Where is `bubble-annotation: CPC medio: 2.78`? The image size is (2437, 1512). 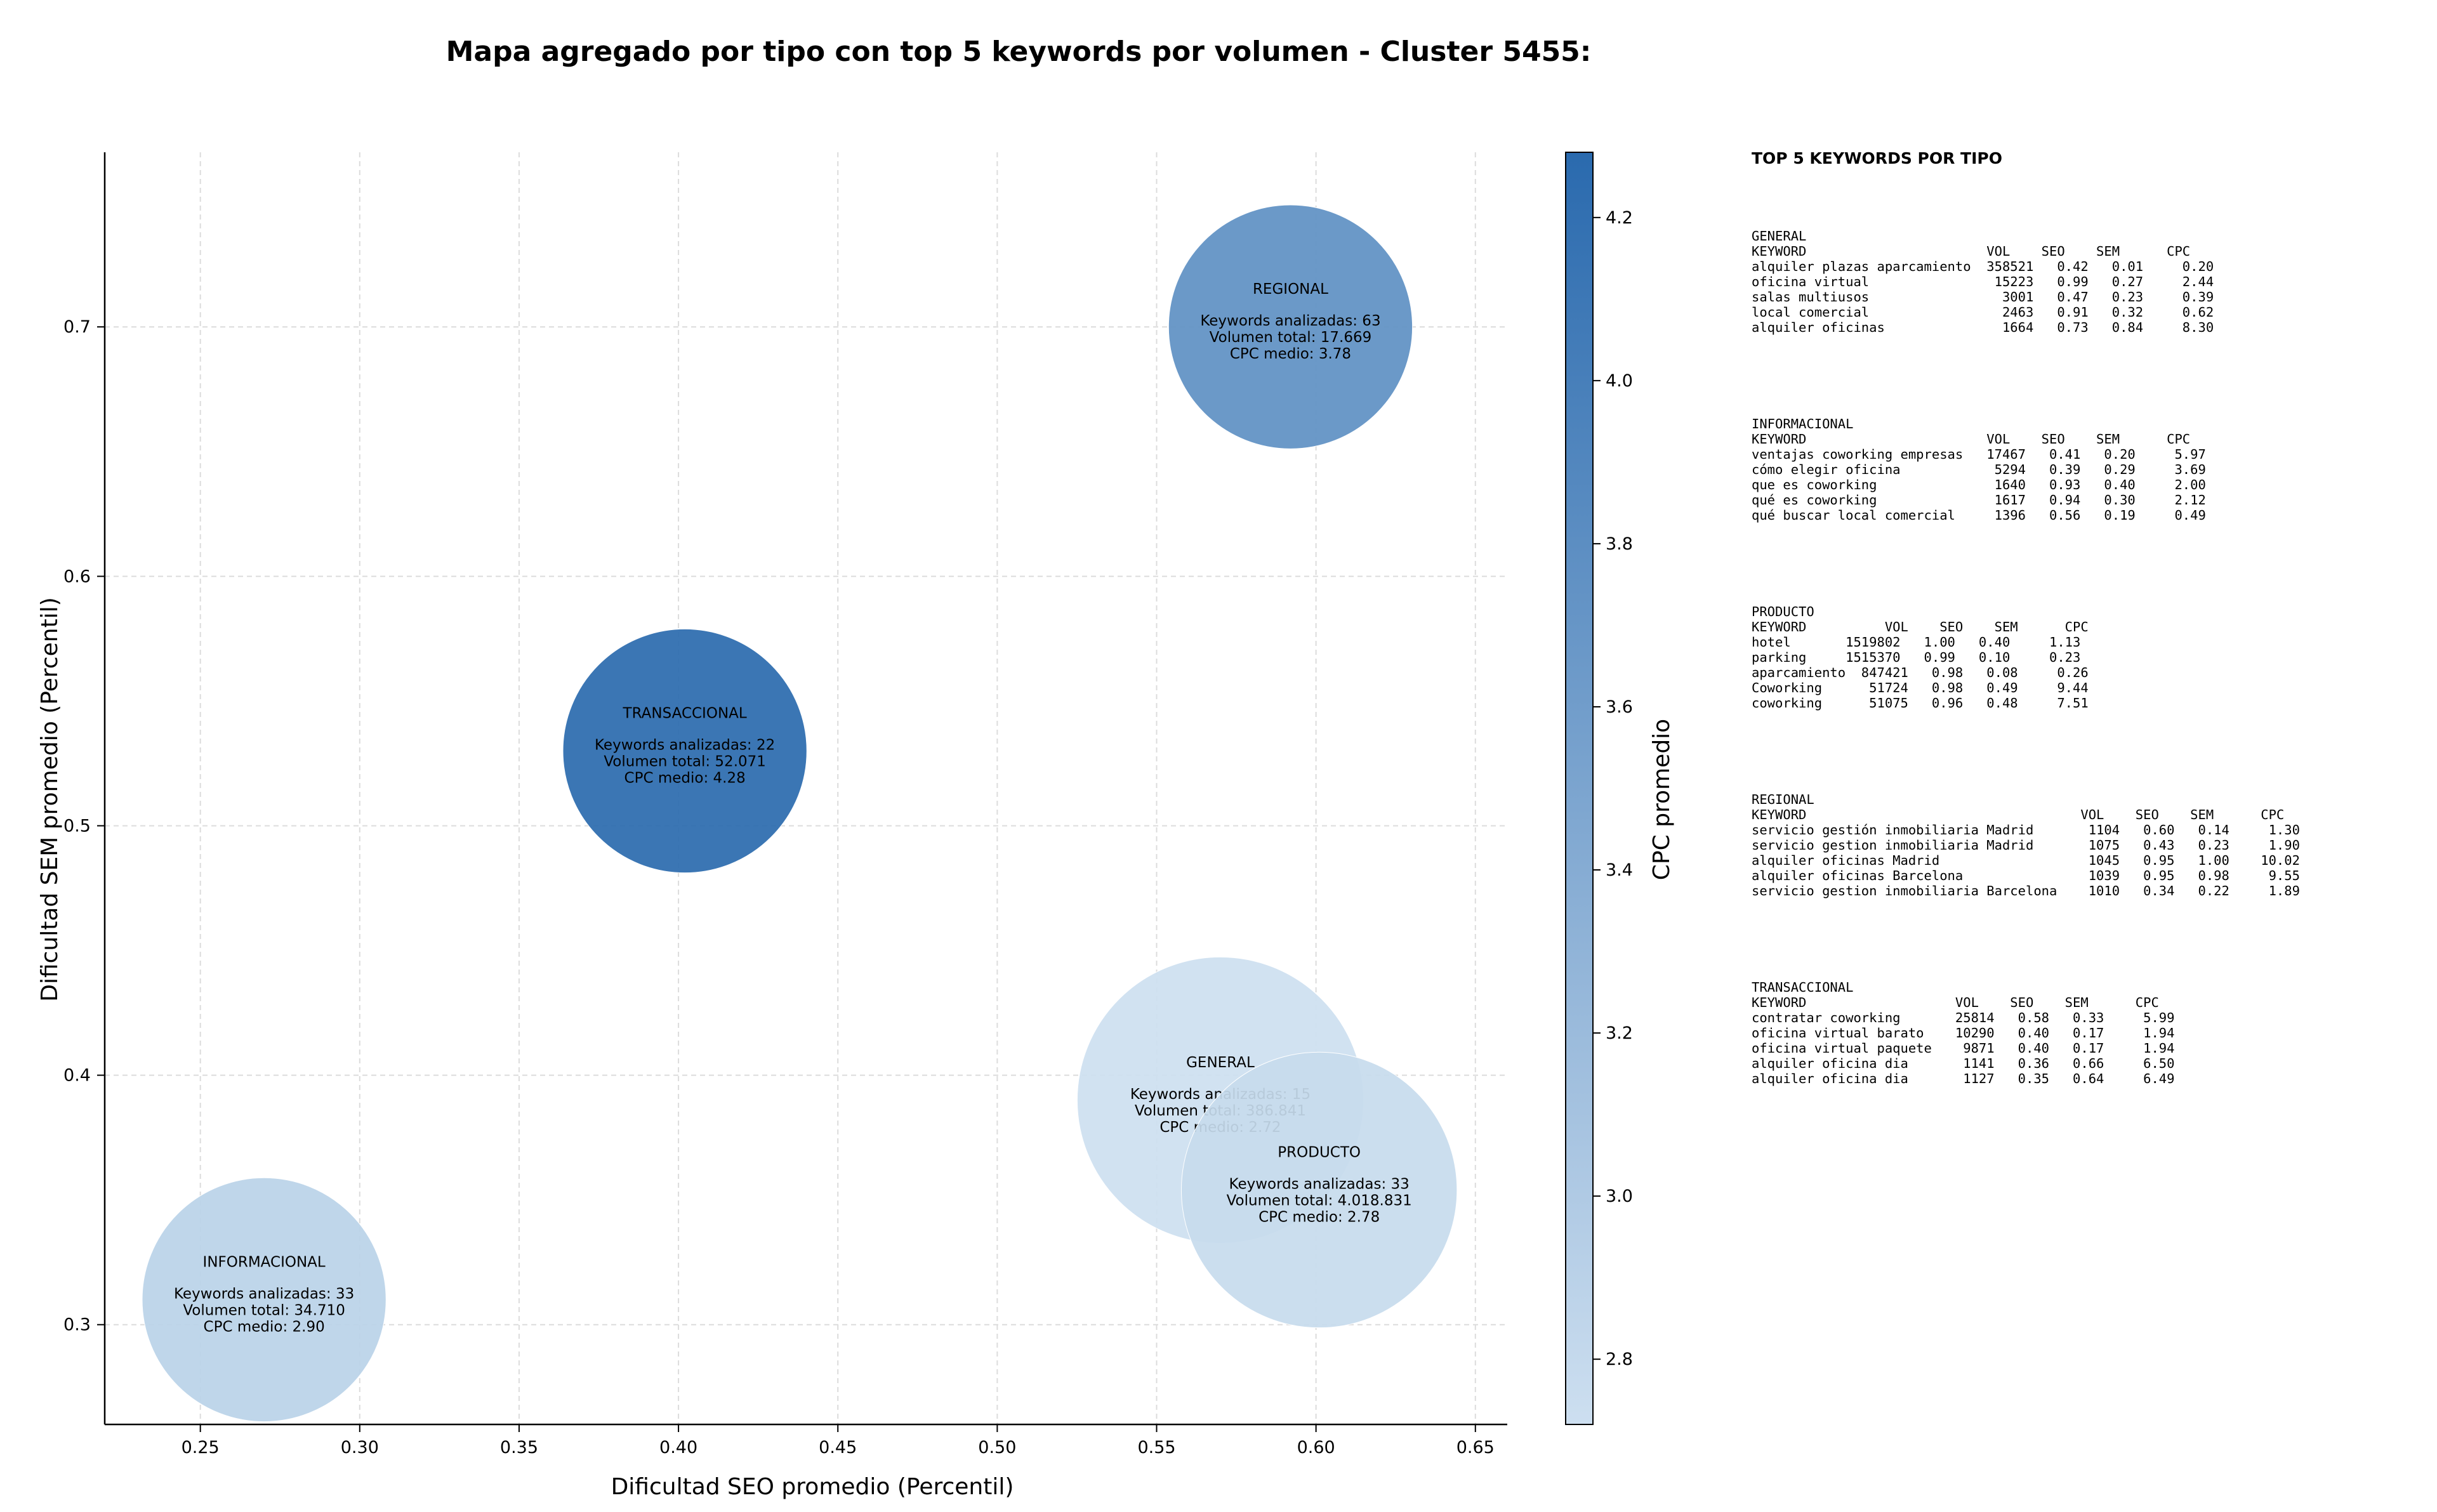 bubble-annotation: CPC medio: 2.78 is located at coordinates (1319, 1217).